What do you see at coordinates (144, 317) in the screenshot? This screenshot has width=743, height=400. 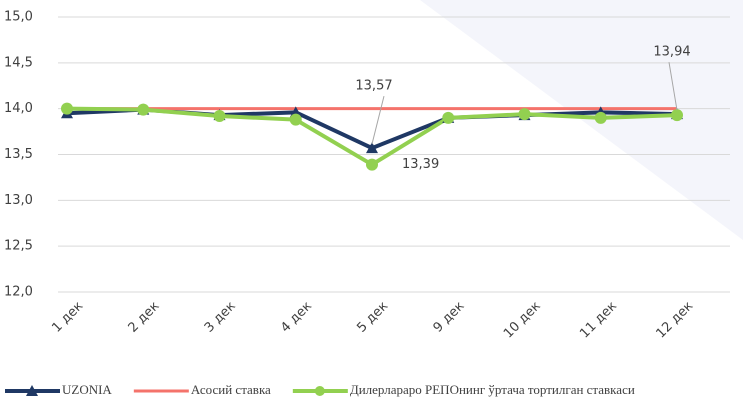 I see `x-tick-label: 2 дек` at bounding box center [144, 317].